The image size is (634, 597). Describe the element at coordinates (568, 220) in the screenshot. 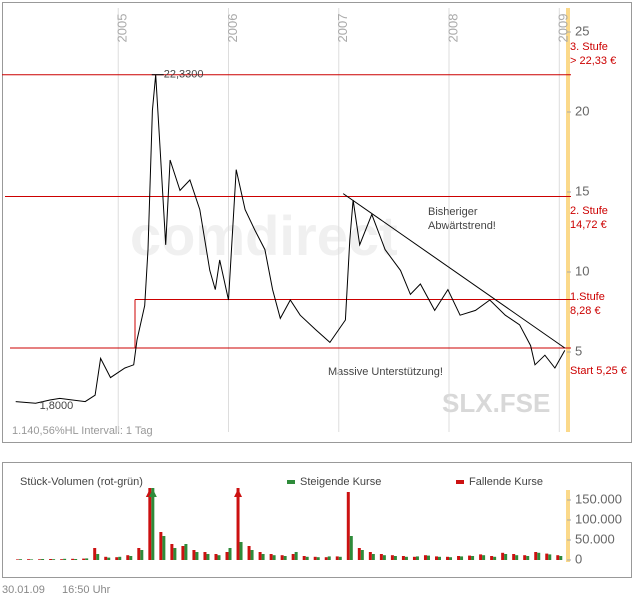

I see `current-marker` at that location.